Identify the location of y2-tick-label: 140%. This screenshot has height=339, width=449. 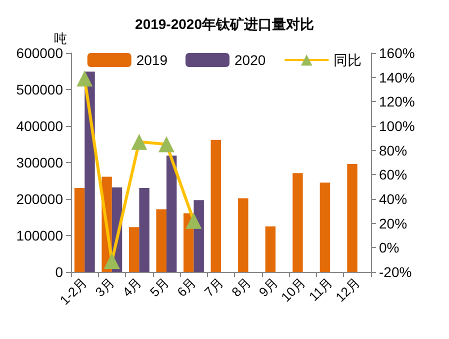
(397, 77).